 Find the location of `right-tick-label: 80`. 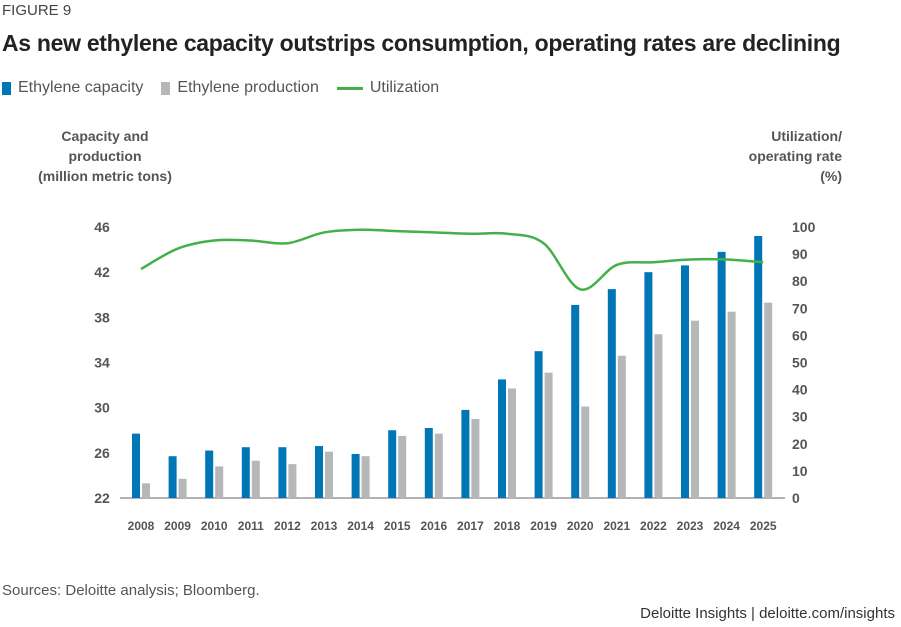

right-tick-label: 80 is located at coordinates (800, 281).